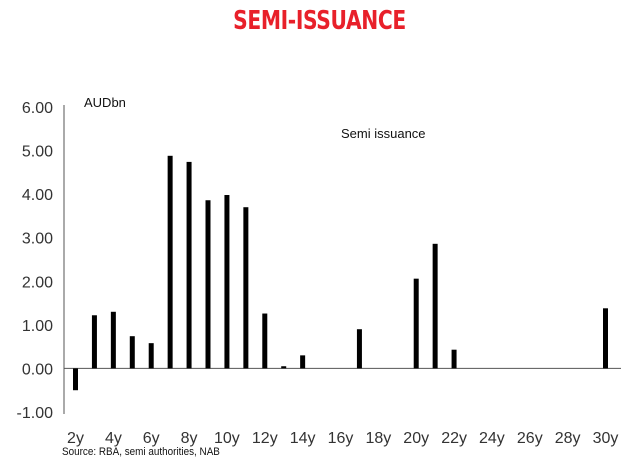 The height and width of the screenshot is (473, 639). What do you see at coordinates (105, 102) in the screenshot?
I see `unit-label: AUDbn` at bounding box center [105, 102].